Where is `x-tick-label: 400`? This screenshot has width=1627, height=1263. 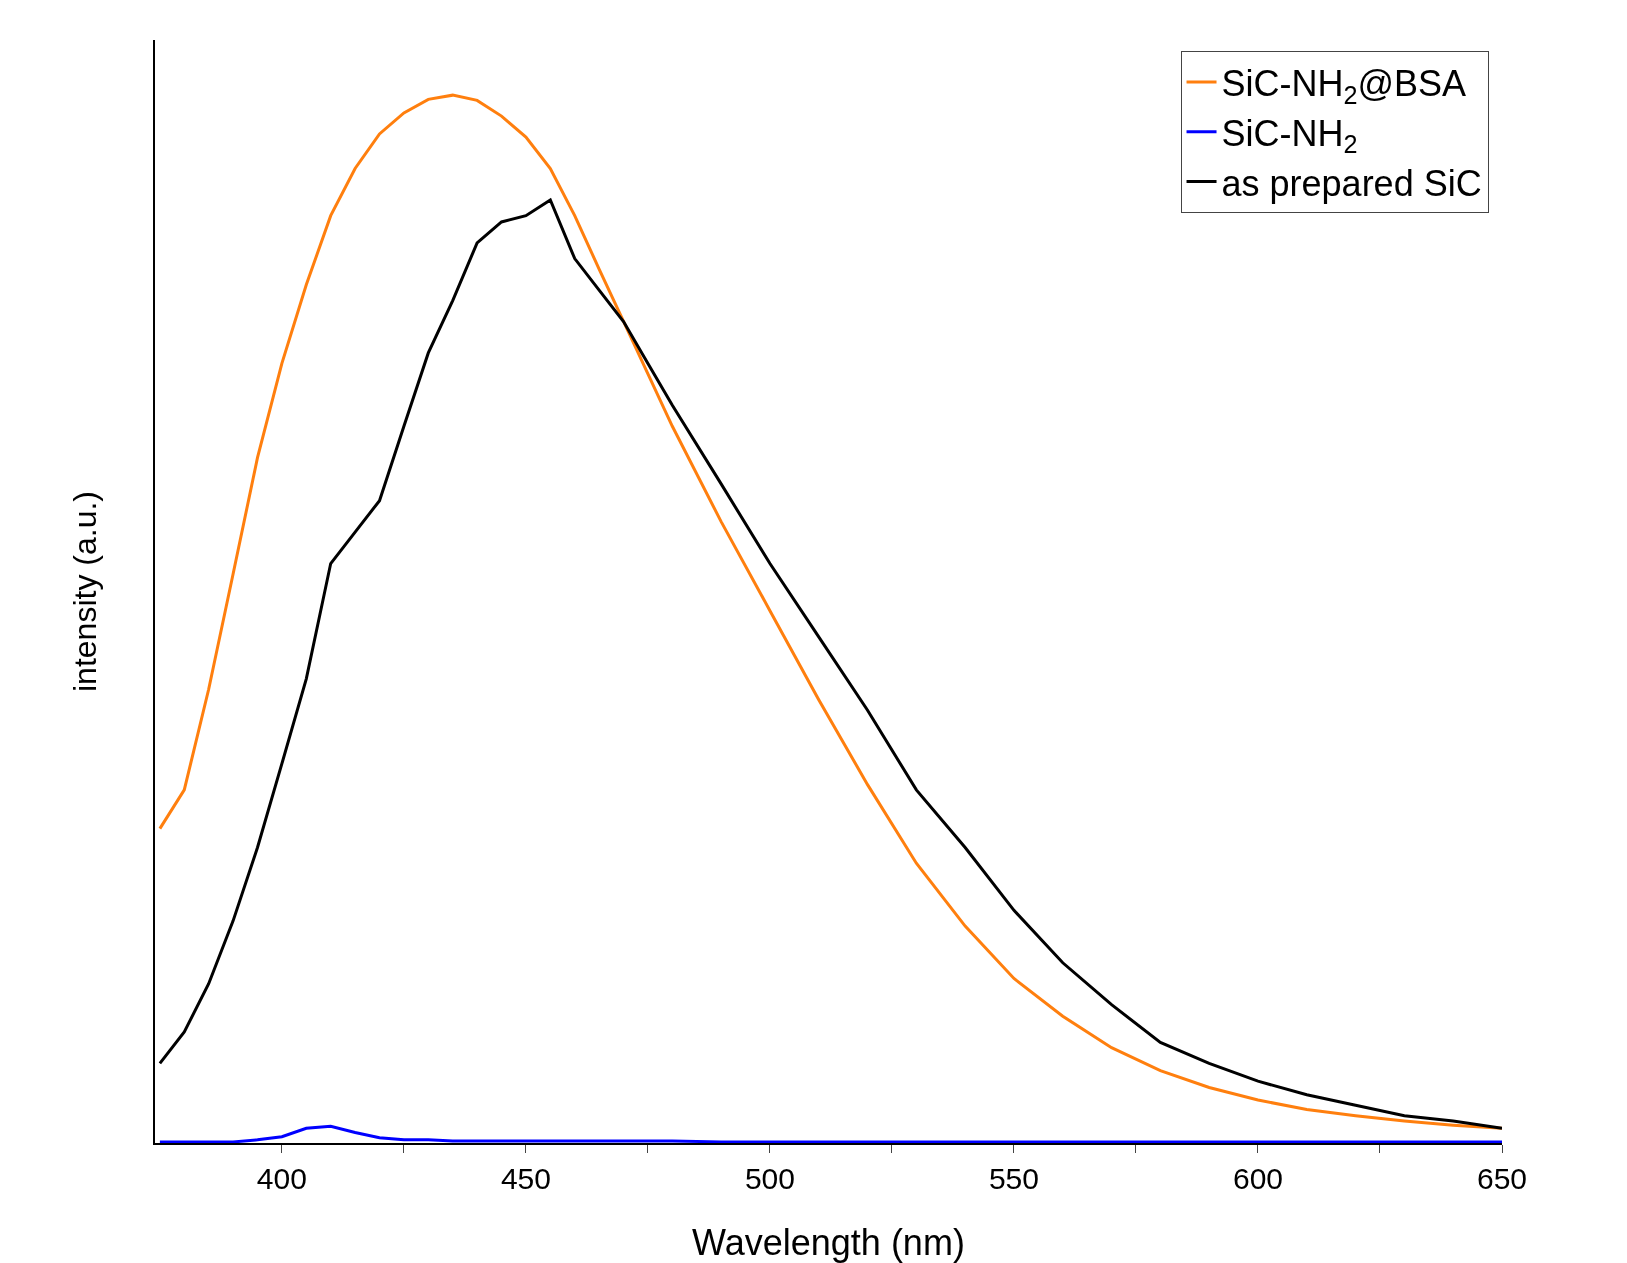 x-tick-label: 400 is located at coordinates (281, 1178).